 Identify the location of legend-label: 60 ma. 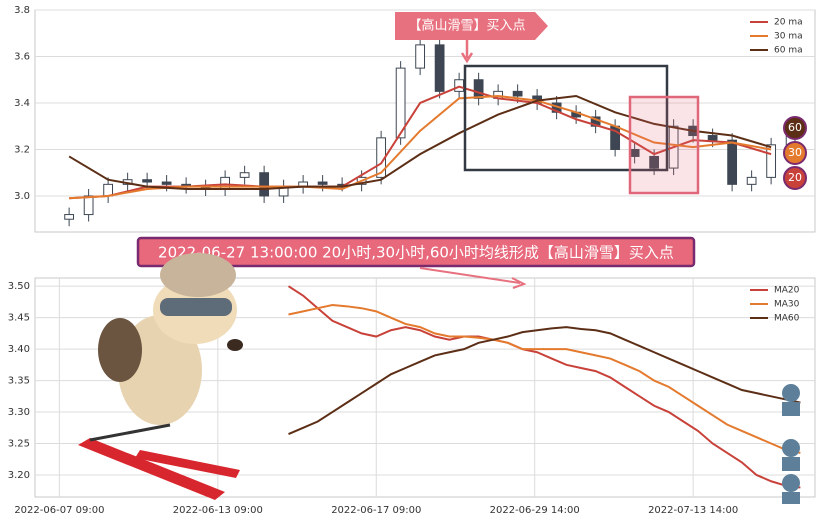
(788, 51).